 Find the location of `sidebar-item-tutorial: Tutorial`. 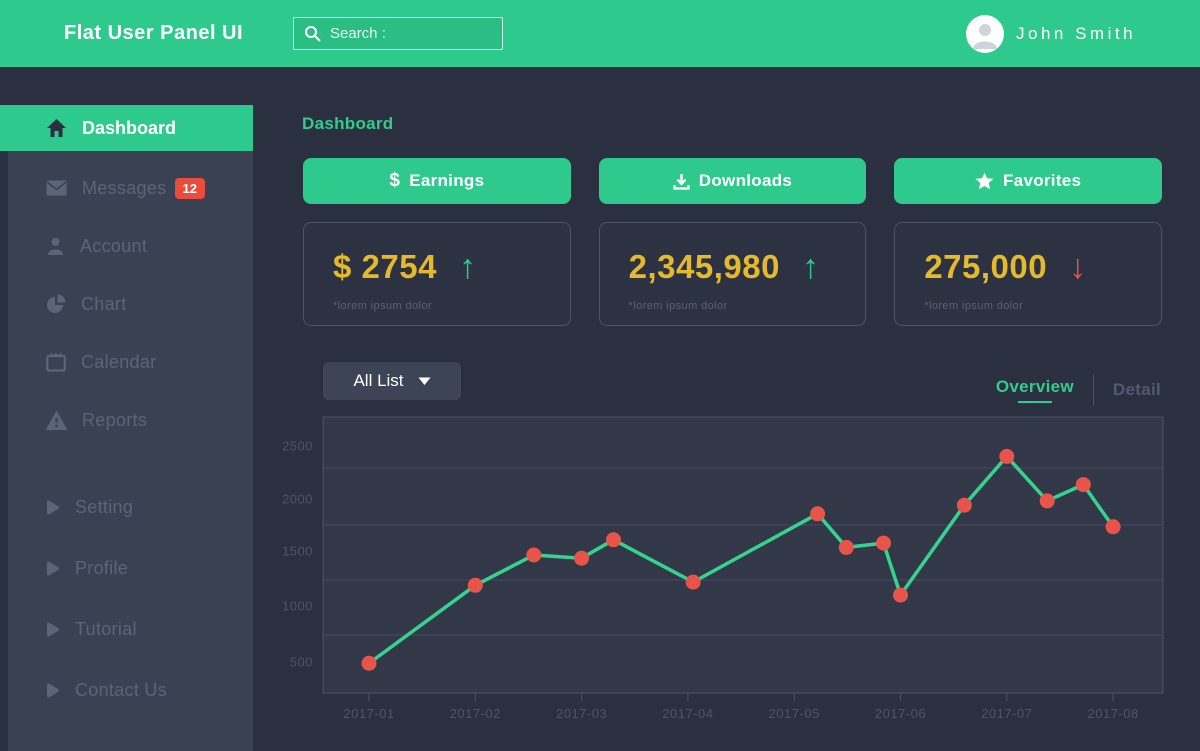

sidebar-item-tutorial: Tutorial is located at coordinates (130, 629).